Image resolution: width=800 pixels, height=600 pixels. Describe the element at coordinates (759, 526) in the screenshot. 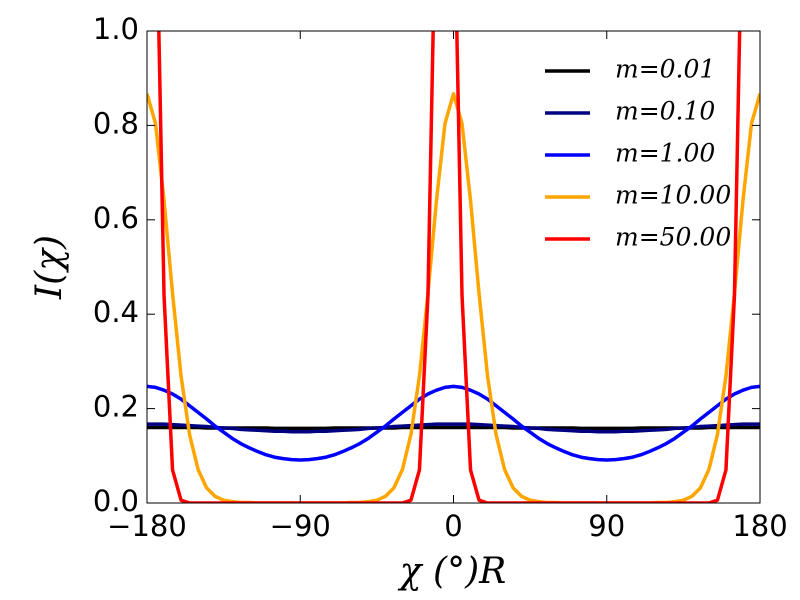

I see `x-tick-label: 180` at that location.